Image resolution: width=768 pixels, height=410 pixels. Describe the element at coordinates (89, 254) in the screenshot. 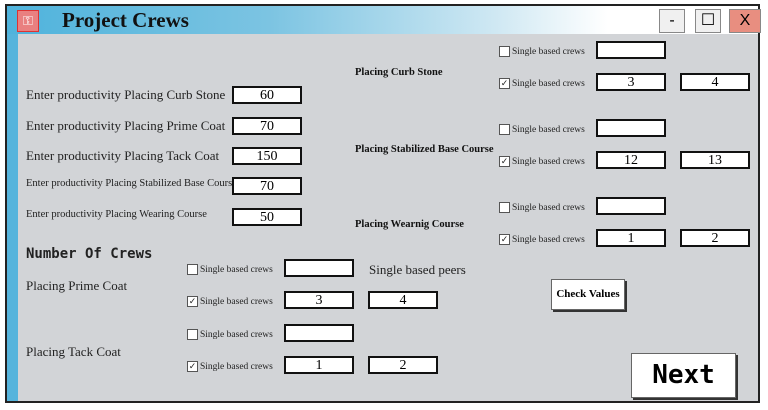

I see `crews-heading: Number Of Crews` at that location.